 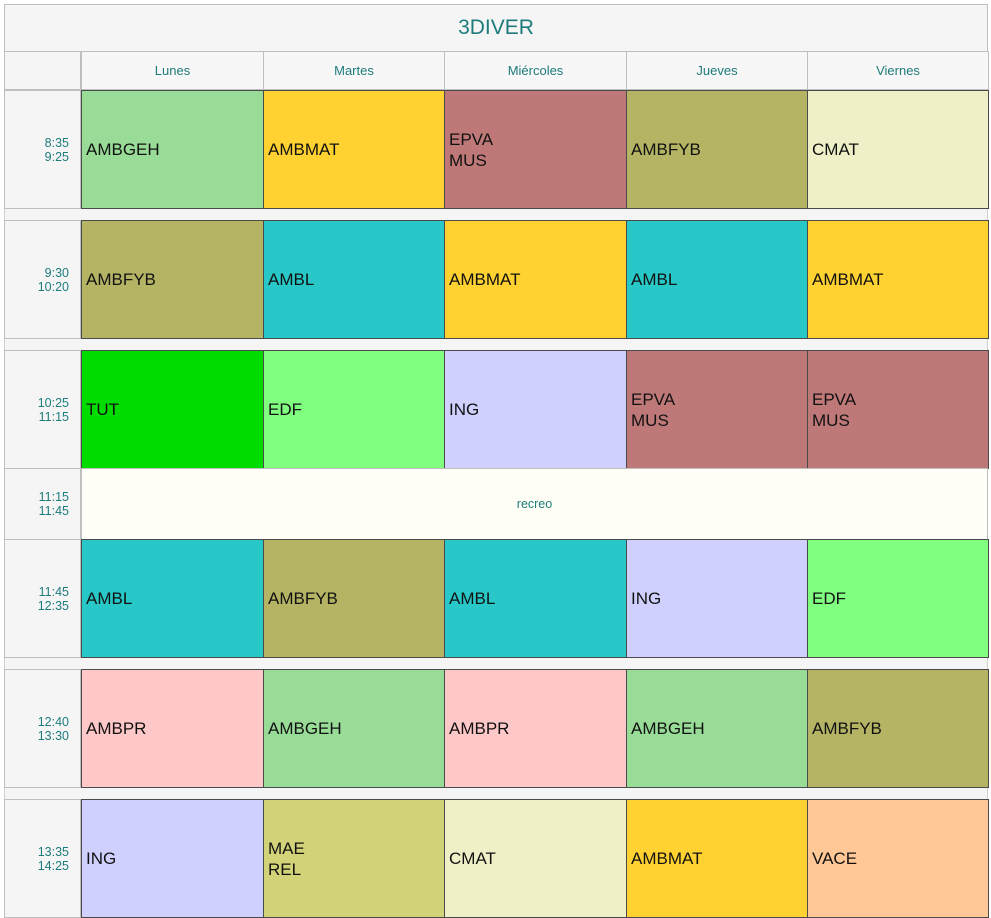 What do you see at coordinates (285, 869) in the screenshot?
I see `subject-label: REL` at bounding box center [285, 869].